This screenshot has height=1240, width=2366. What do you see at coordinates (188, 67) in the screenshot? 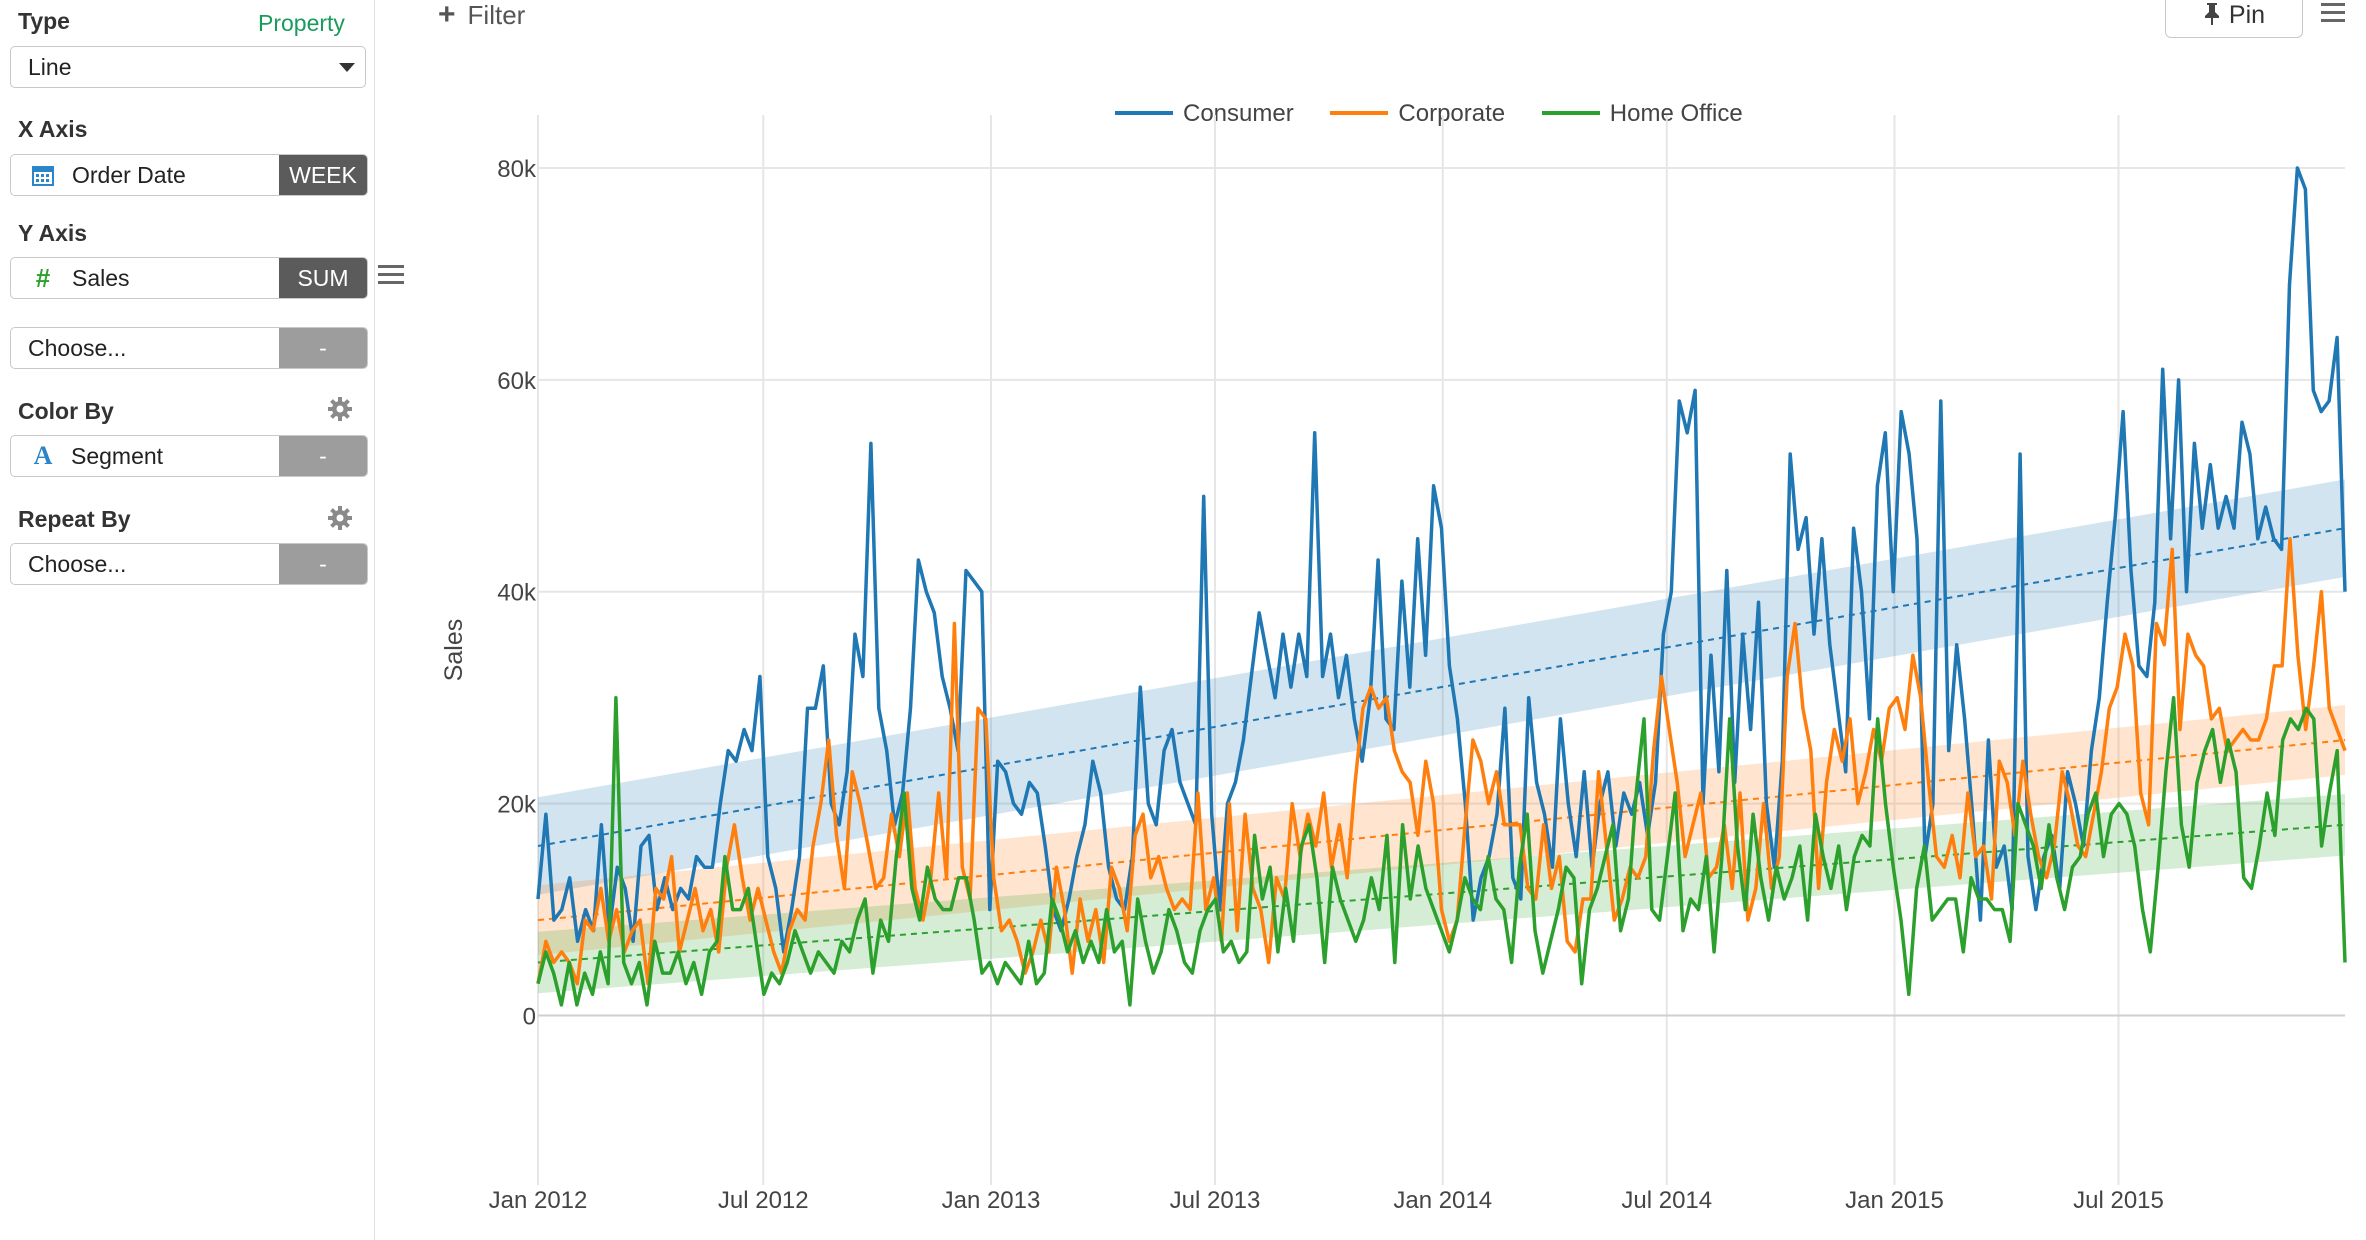
I see `chart-type-select: Line` at bounding box center [188, 67].